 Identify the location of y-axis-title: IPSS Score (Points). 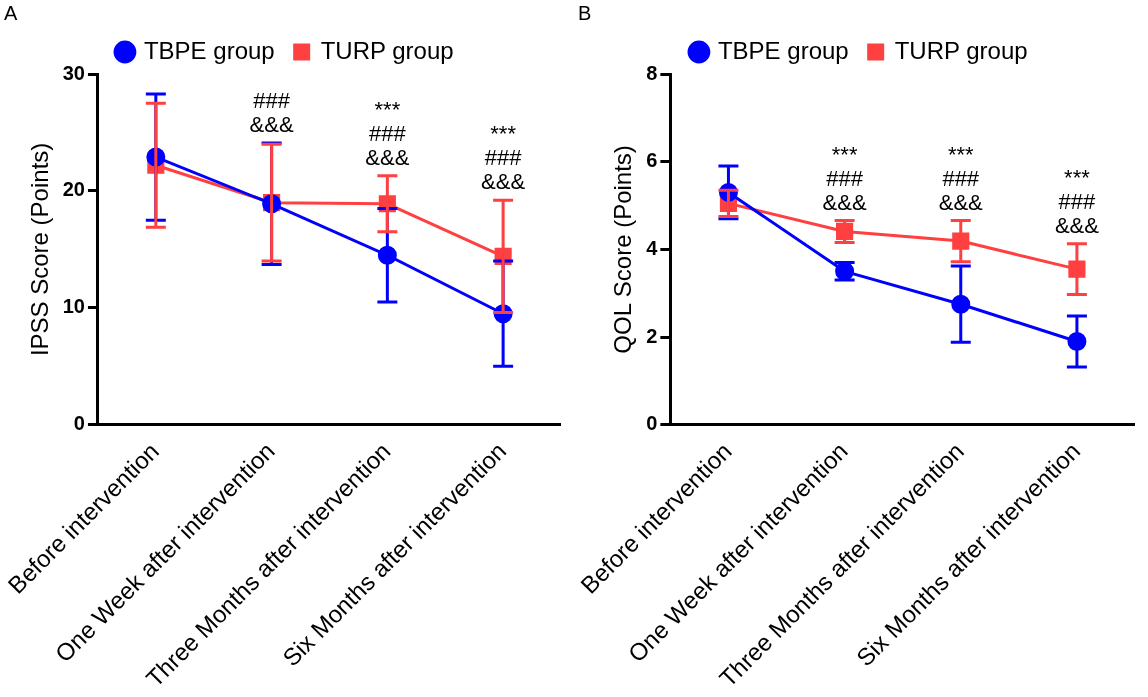
(39, 249).